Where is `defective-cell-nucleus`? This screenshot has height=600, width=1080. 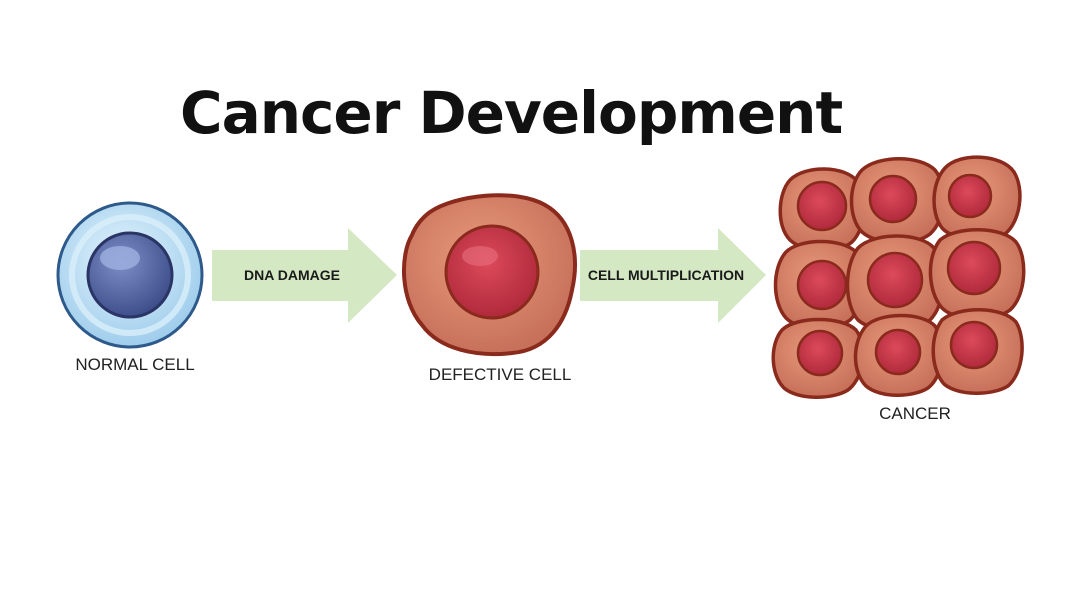 defective-cell-nucleus is located at coordinates (492, 272).